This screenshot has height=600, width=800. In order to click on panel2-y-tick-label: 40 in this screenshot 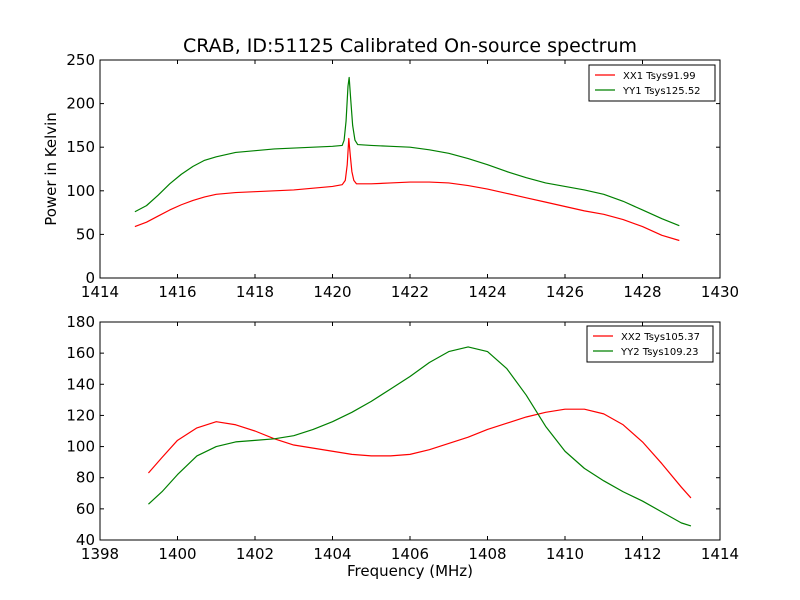, I will do `click(85, 540)`.